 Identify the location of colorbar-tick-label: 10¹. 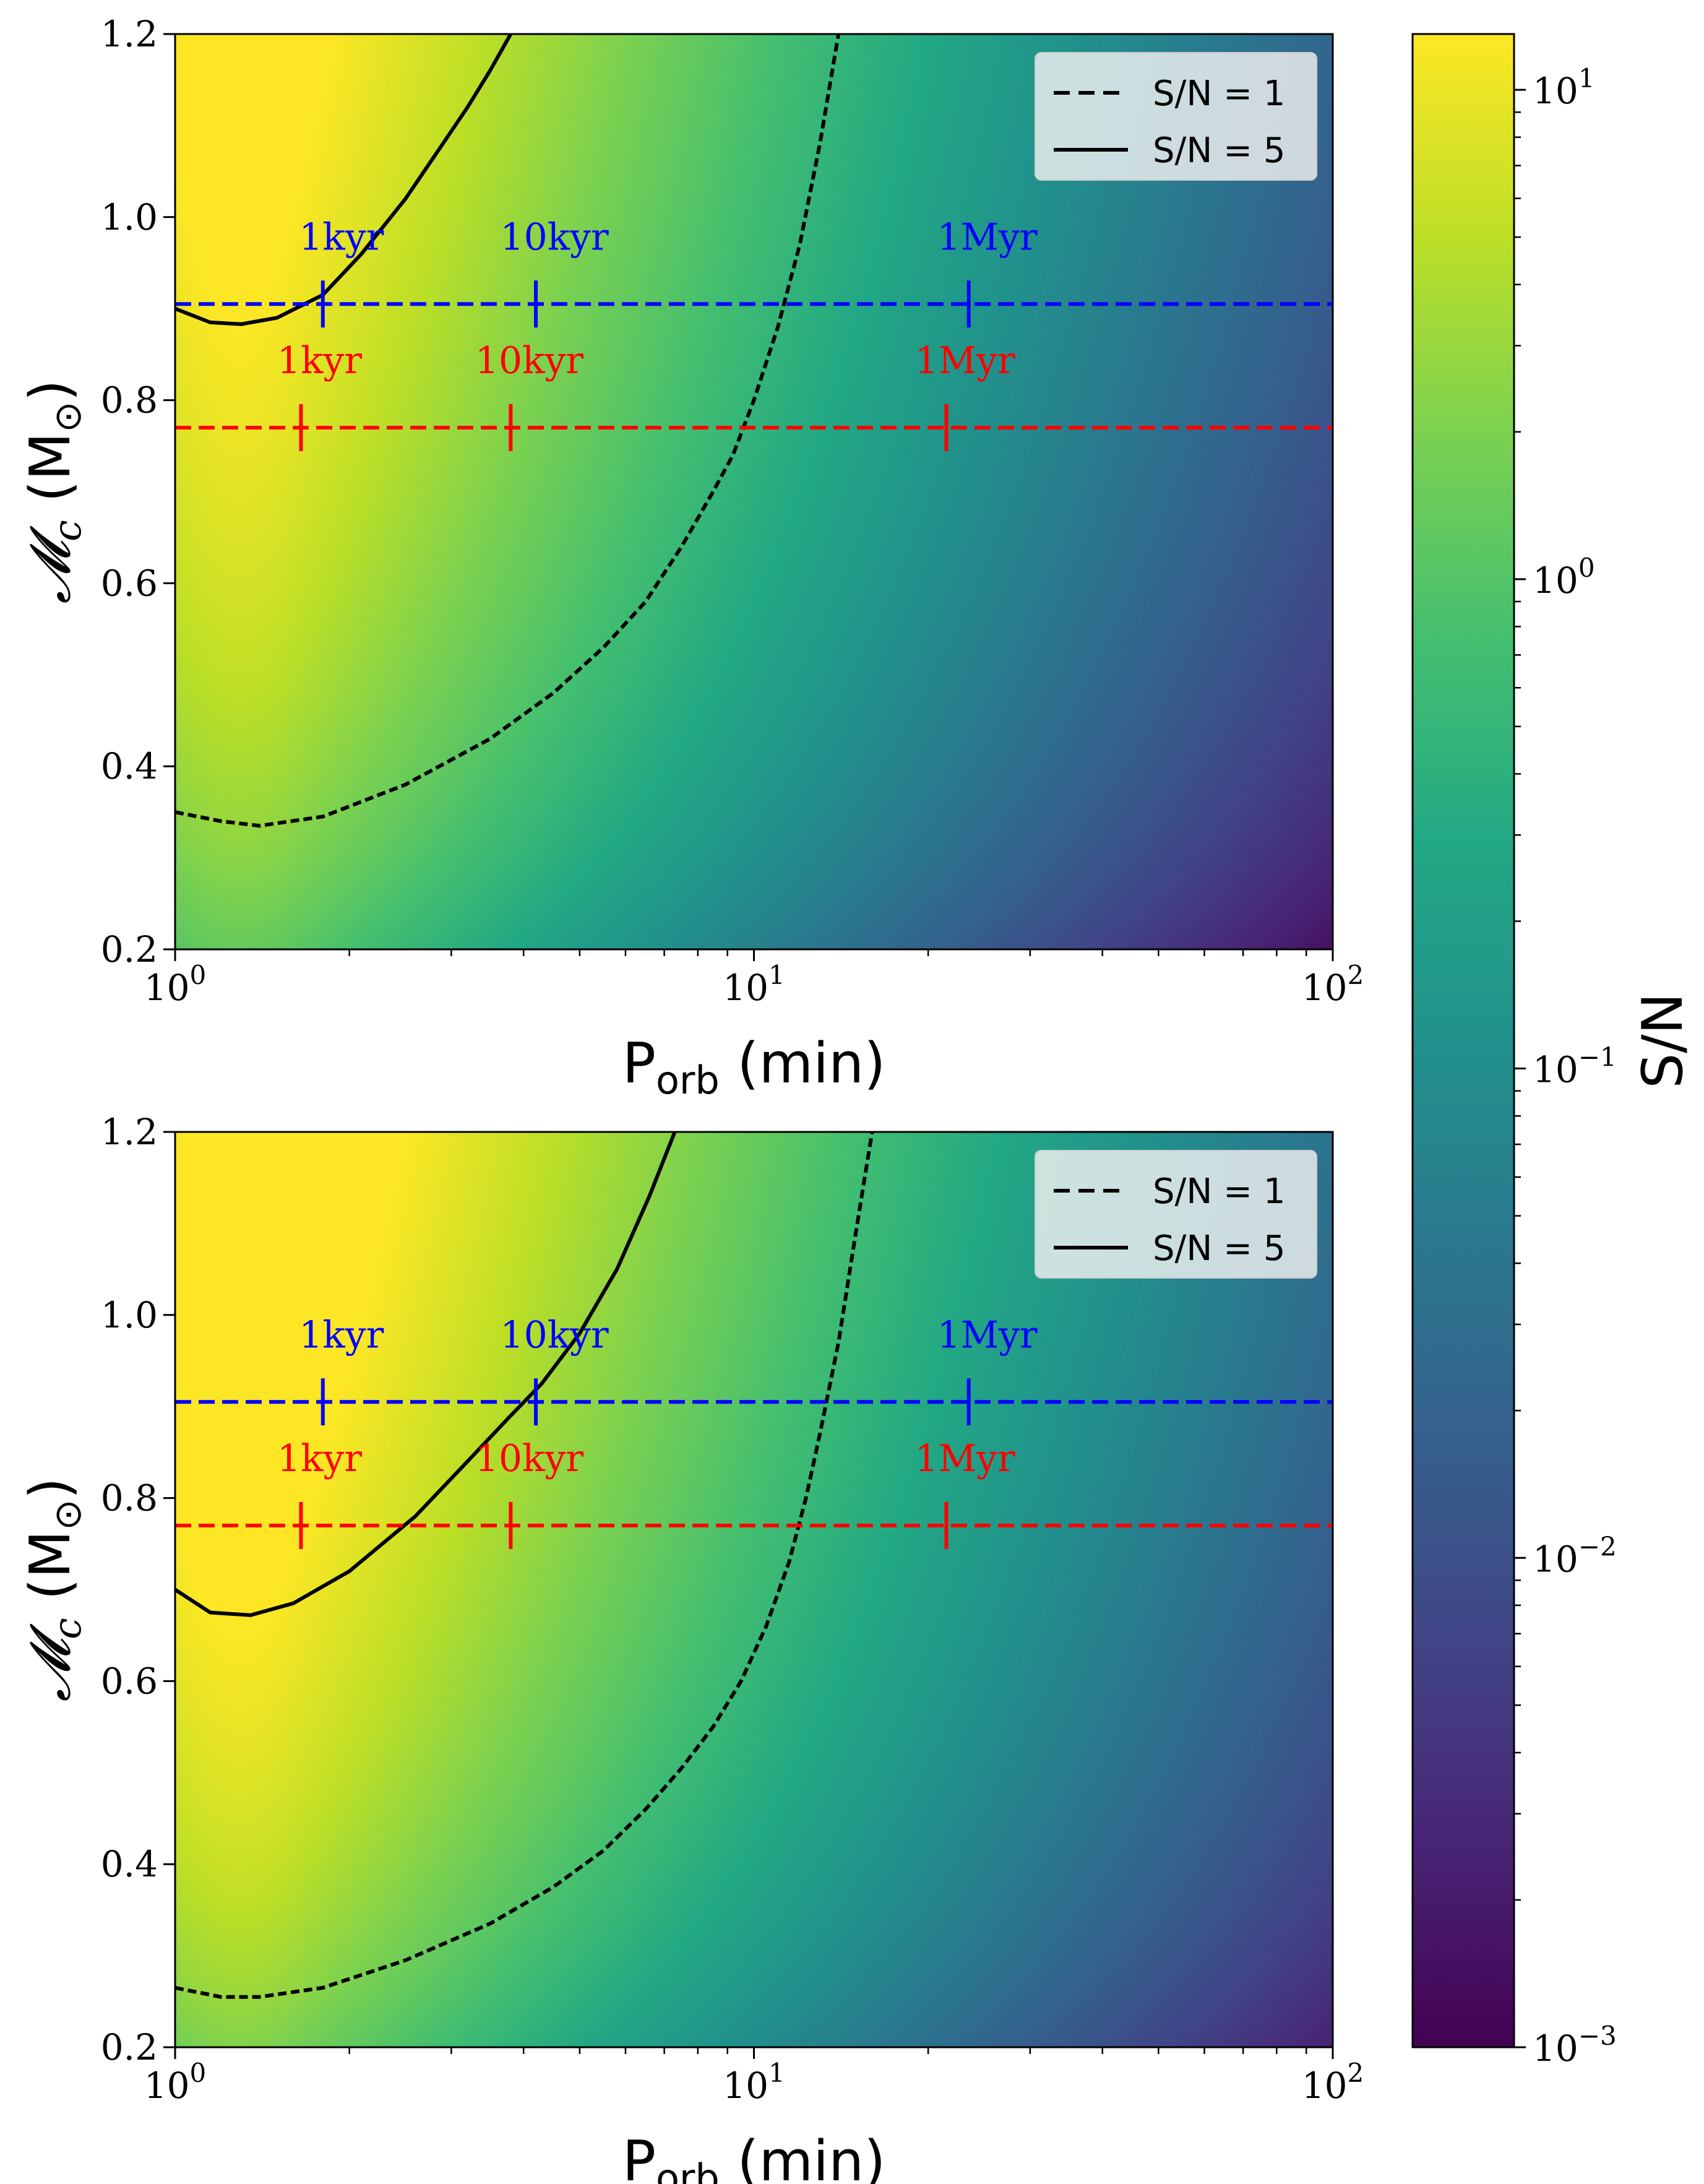
(1564, 87).